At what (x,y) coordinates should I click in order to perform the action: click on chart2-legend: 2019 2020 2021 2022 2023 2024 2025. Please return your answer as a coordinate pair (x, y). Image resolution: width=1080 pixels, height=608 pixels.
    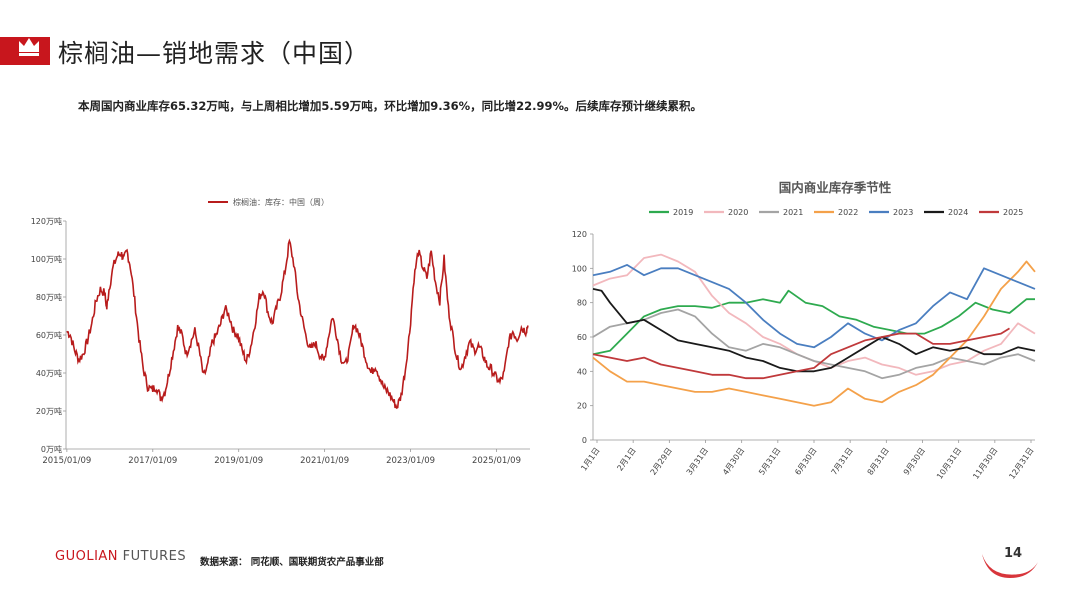
    Looking at the image, I should click on (836, 212).